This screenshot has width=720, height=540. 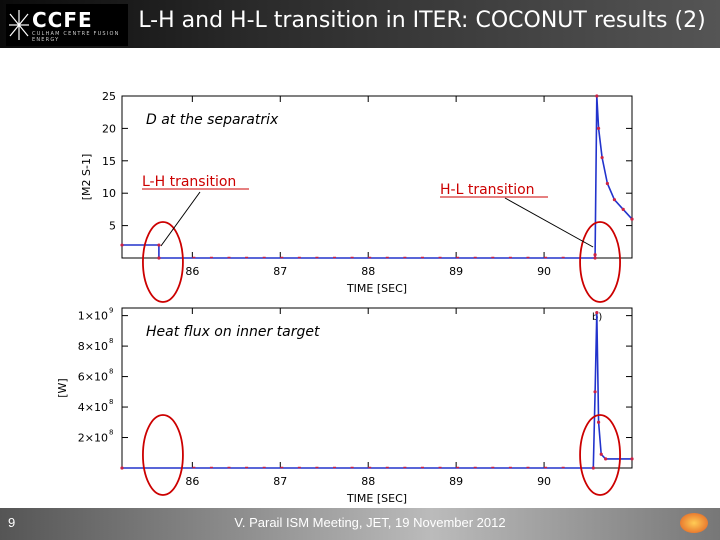 I want to click on lh-callout-label: L-H transition, so click(x=189, y=182).